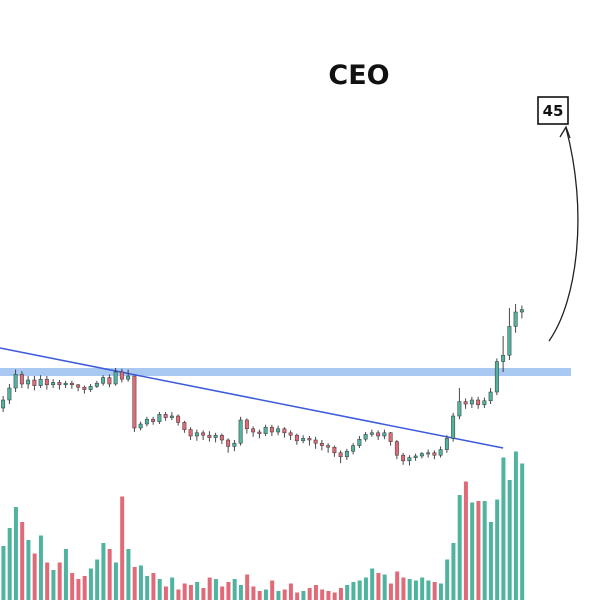 The width and height of the screenshot is (600, 600). What do you see at coordinates (358, 75) in the screenshot?
I see `chart-title: CEO` at bounding box center [358, 75].